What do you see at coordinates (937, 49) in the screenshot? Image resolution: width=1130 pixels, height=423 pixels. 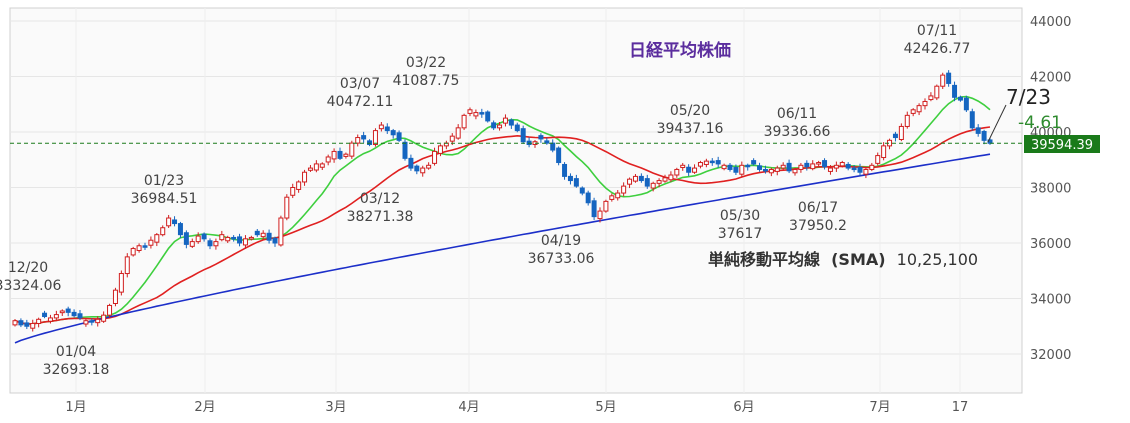 I see `annotation-value: 42426.77` at bounding box center [937, 49].